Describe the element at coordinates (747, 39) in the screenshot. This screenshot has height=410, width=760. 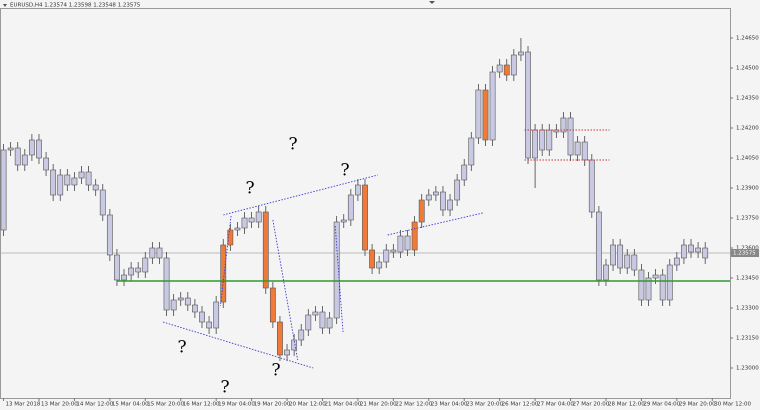
I see `y-tick-label: 1.24650` at that location.